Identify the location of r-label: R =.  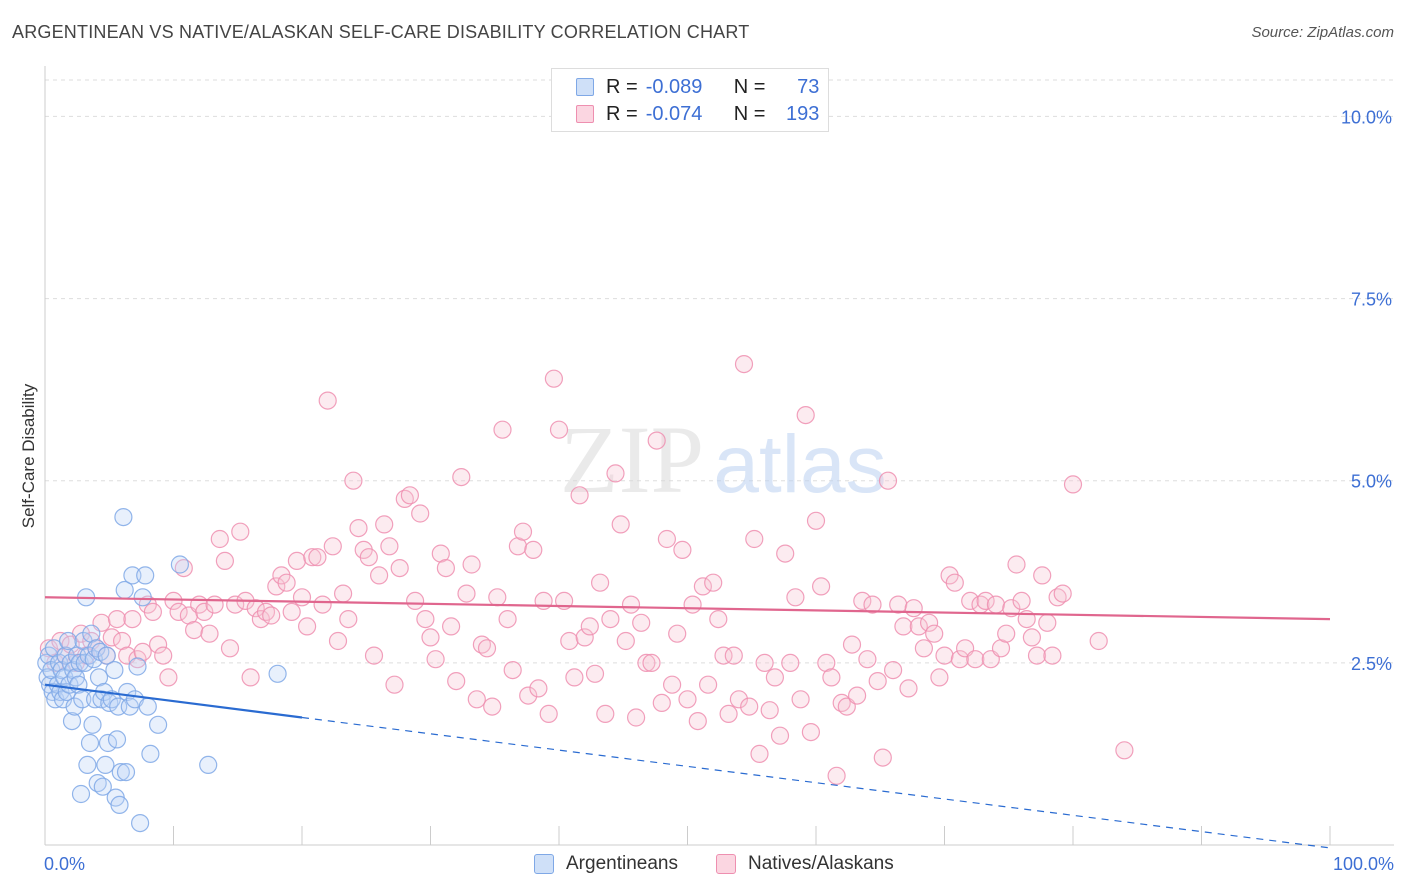
(622, 113).